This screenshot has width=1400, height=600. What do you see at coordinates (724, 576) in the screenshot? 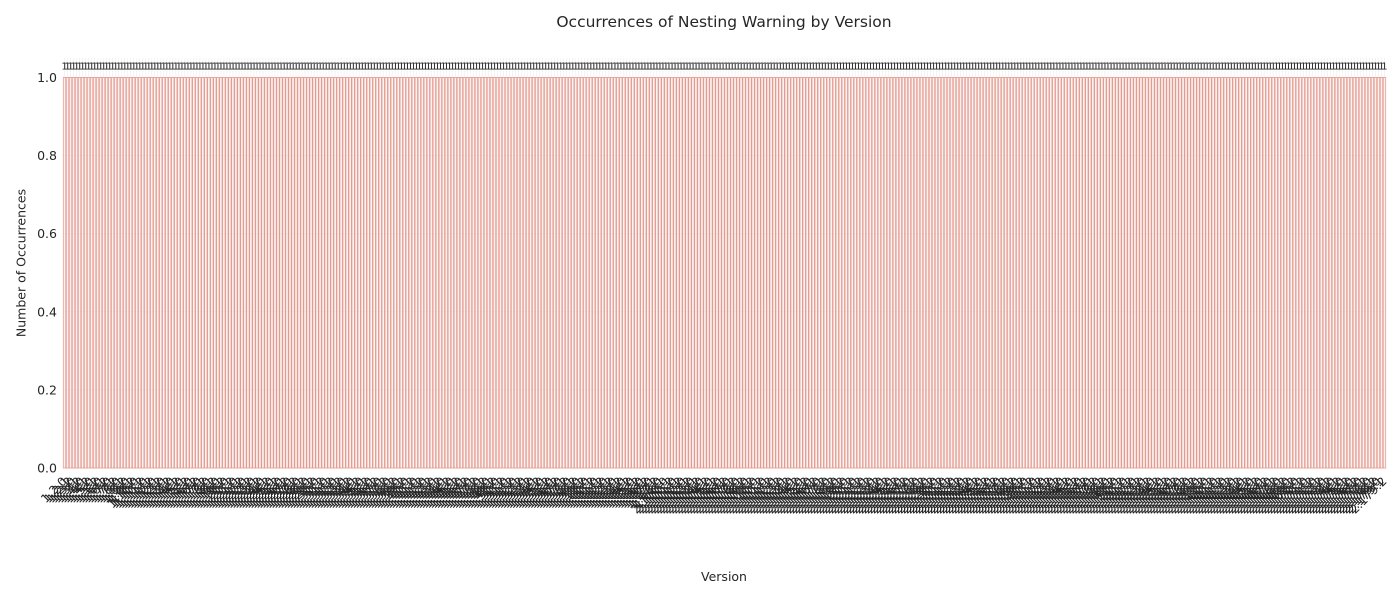
I see `x-axis-label: Version` at bounding box center [724, 576].